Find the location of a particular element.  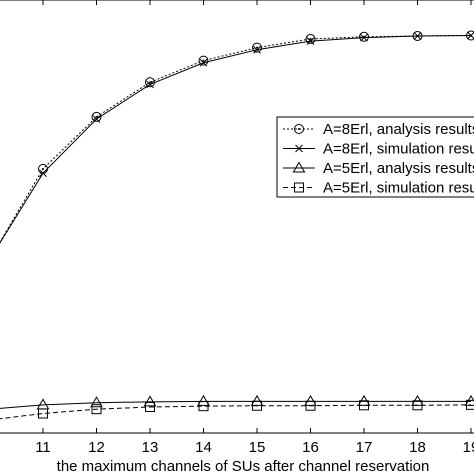

data-point-s1-12-ring is located at coordinates (96, 116).